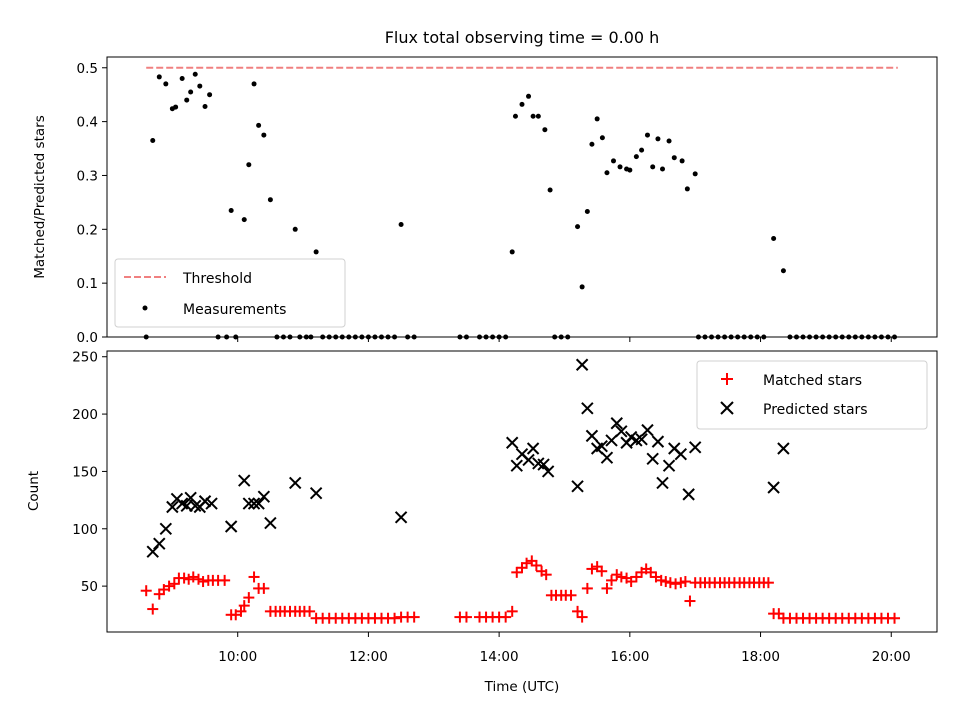 This screenshot has height=720, width=960. Describe the element at coordinates (522, 687) in the screenshot. I see `count-panel-xlabel: Time (UTC)` at that location.